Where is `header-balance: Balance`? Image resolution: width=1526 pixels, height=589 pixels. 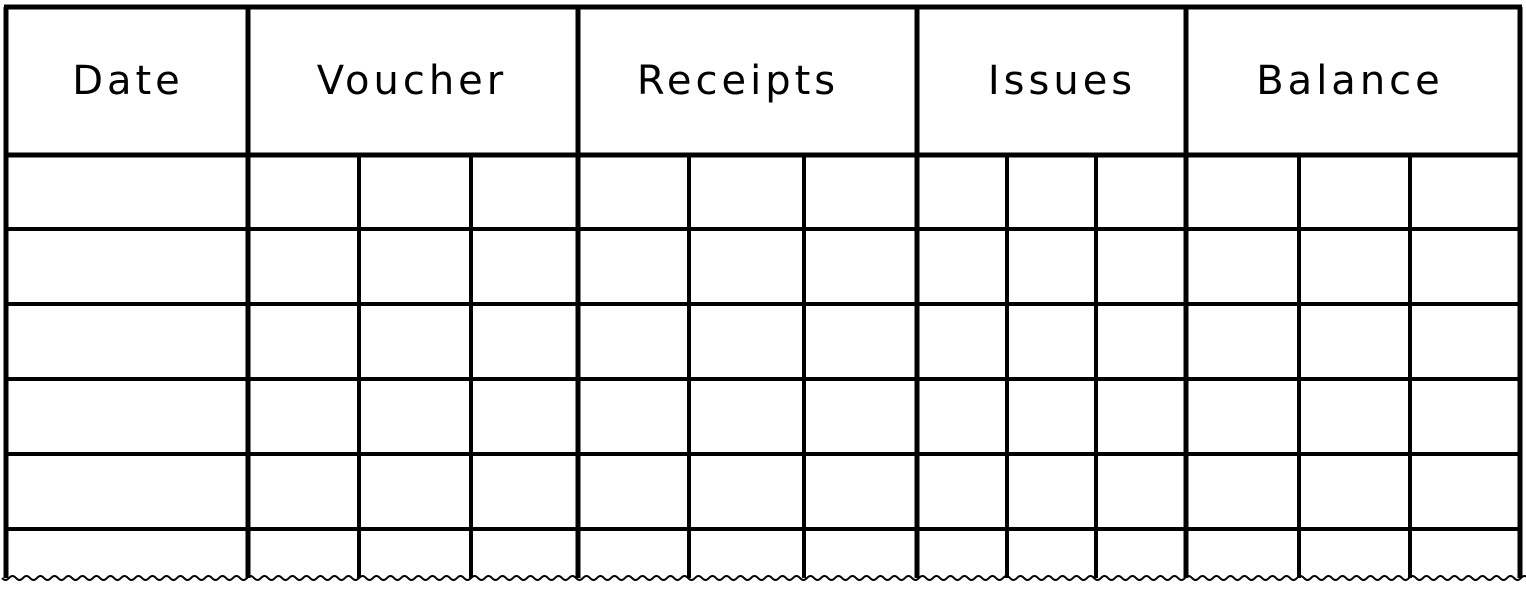
header-balance: Balance is located at coordinates (1350, 81).